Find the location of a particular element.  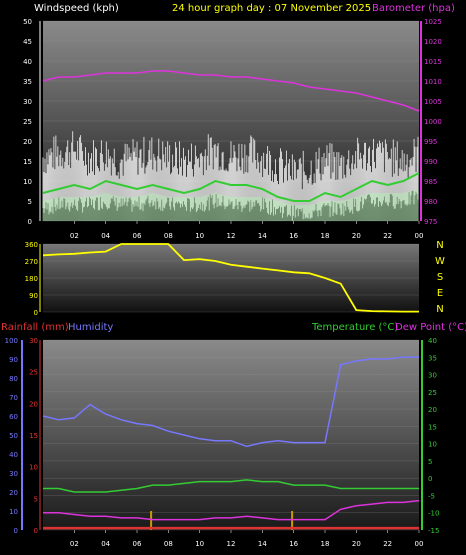

temperature-tick-label: -15 is located at coordinates (433, 531).